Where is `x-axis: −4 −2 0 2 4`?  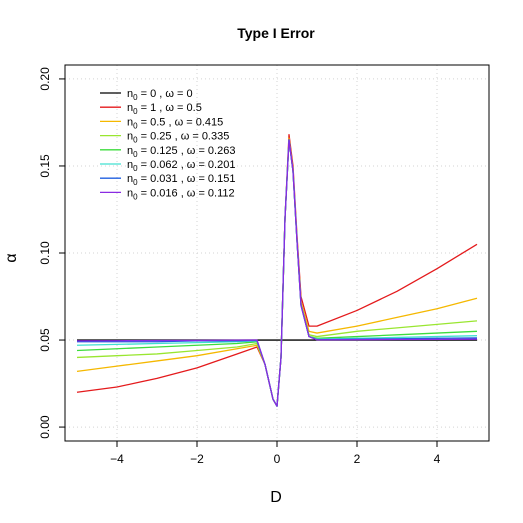
x-axis: −4 −2 0 2 4 is located at coordinates (275, 453).